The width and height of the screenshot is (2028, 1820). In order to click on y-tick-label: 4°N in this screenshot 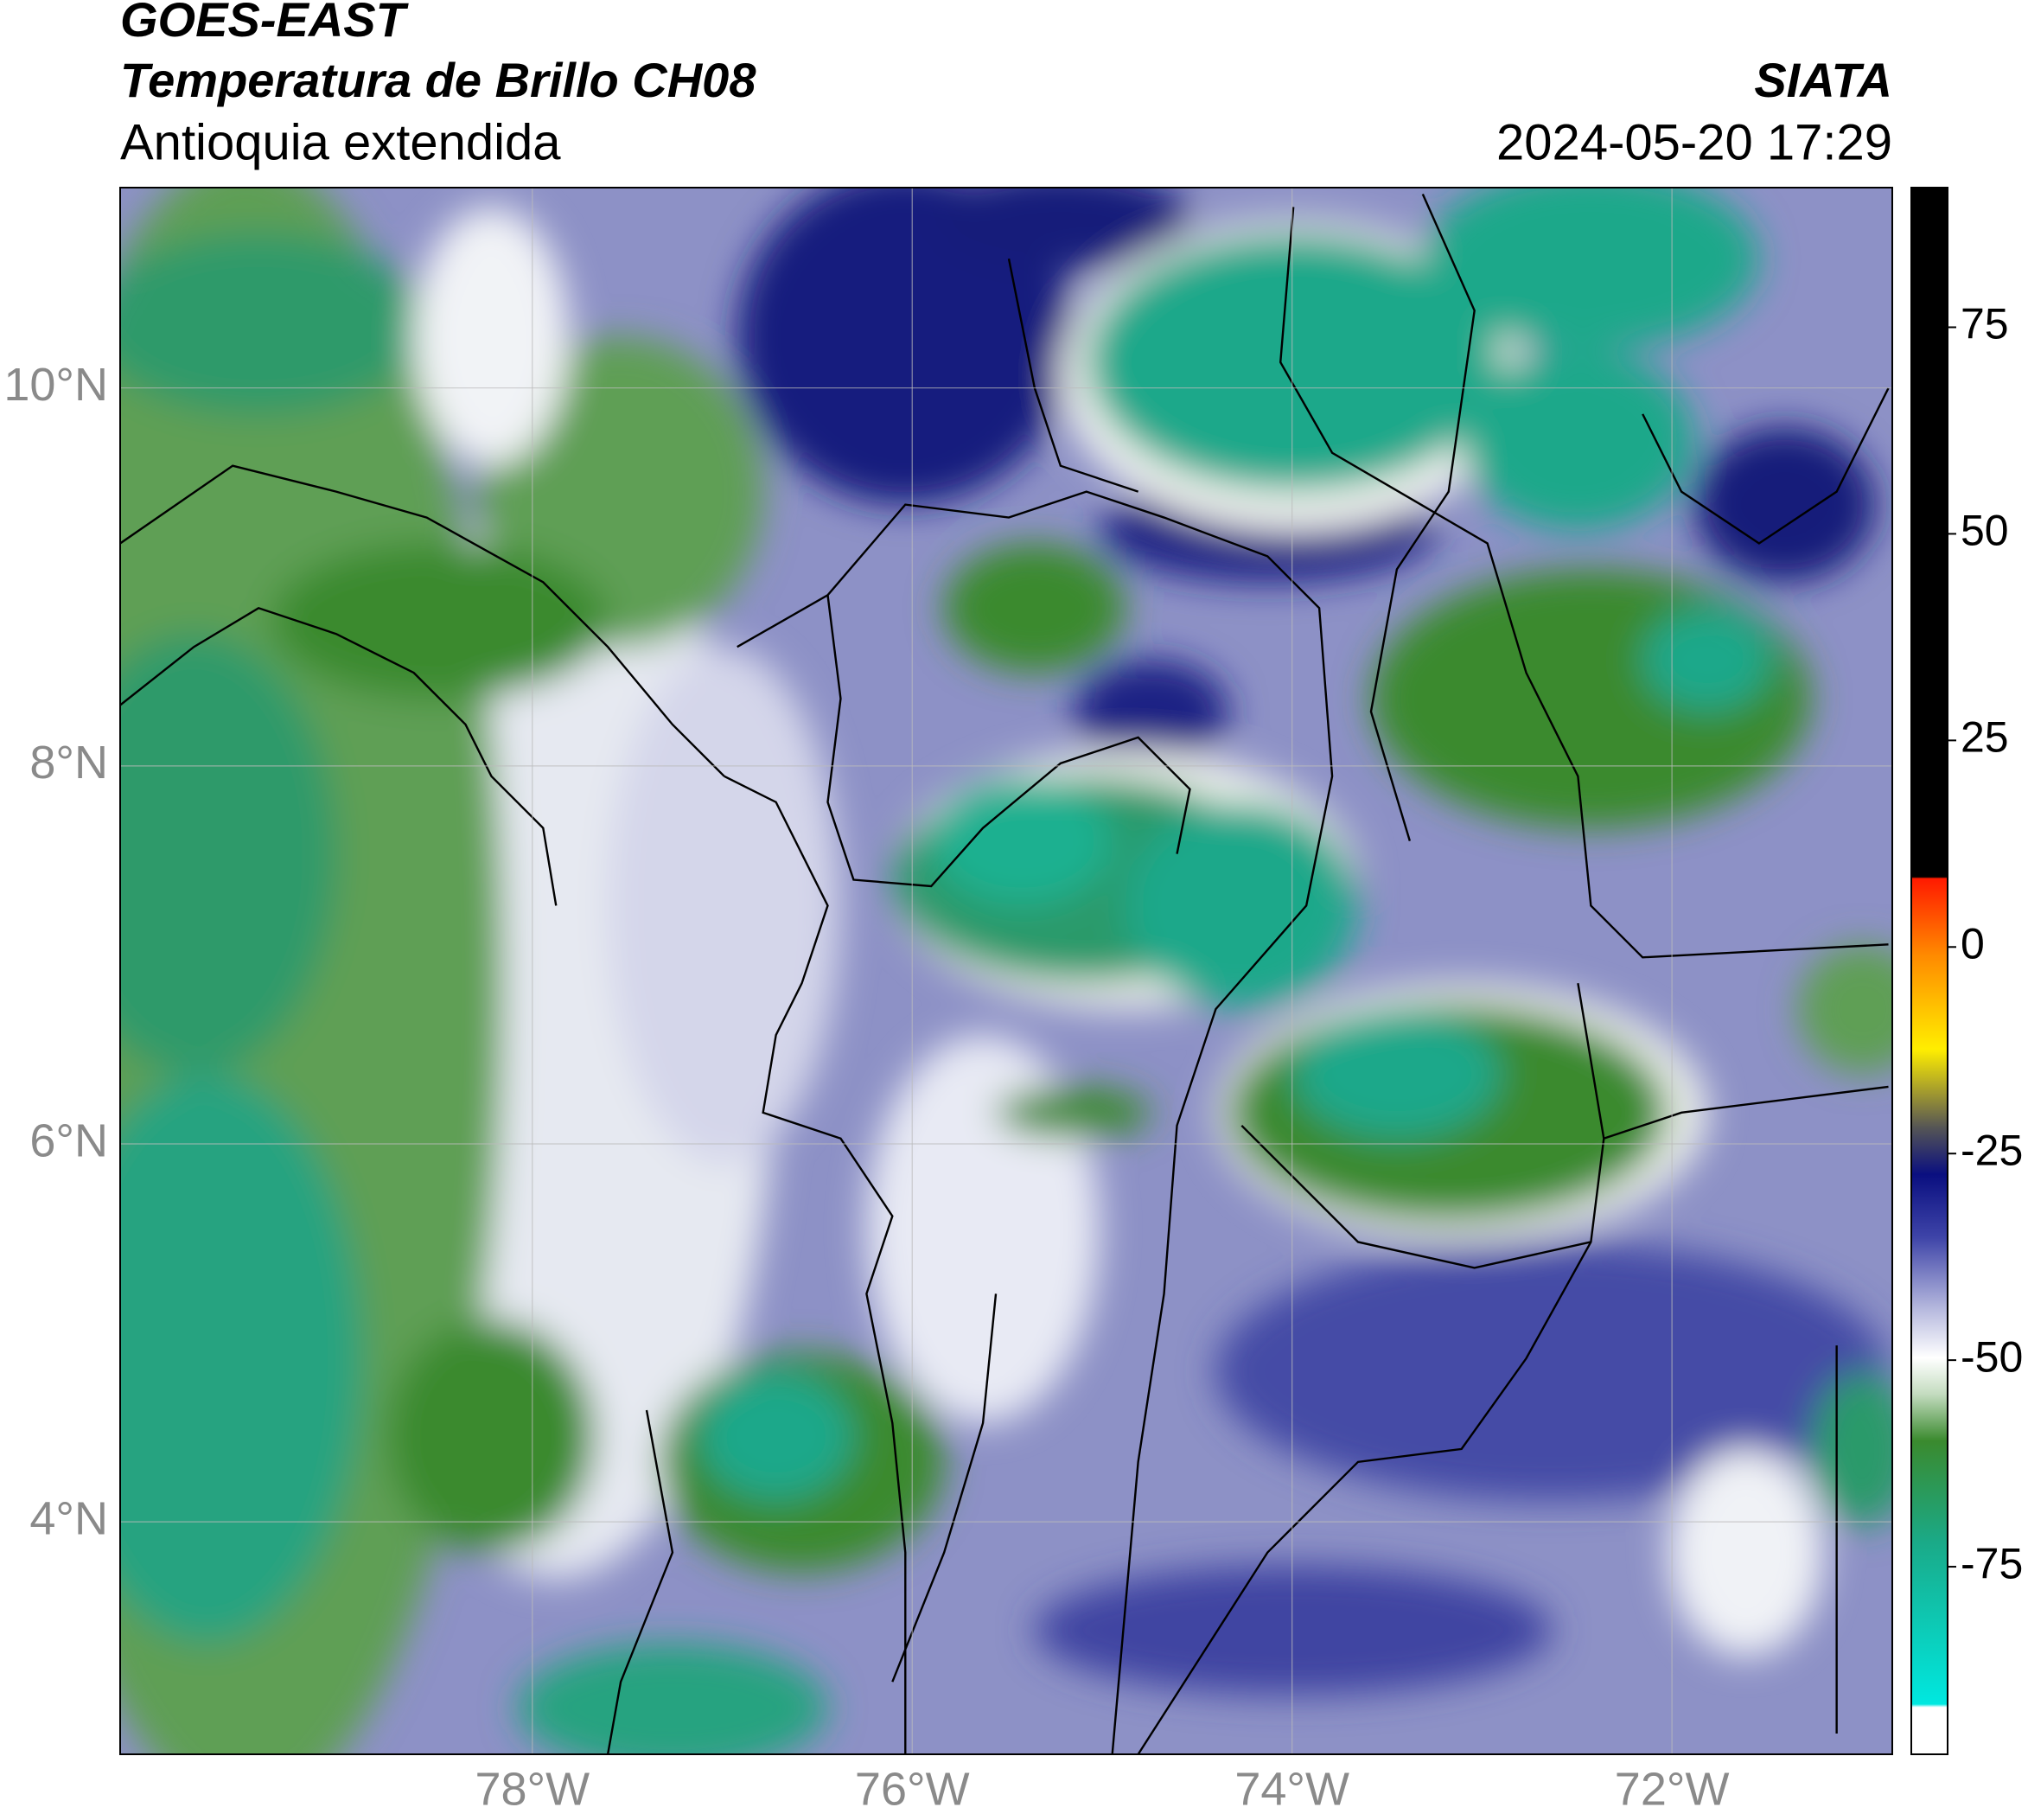, I will do `click(68, 1518)`.